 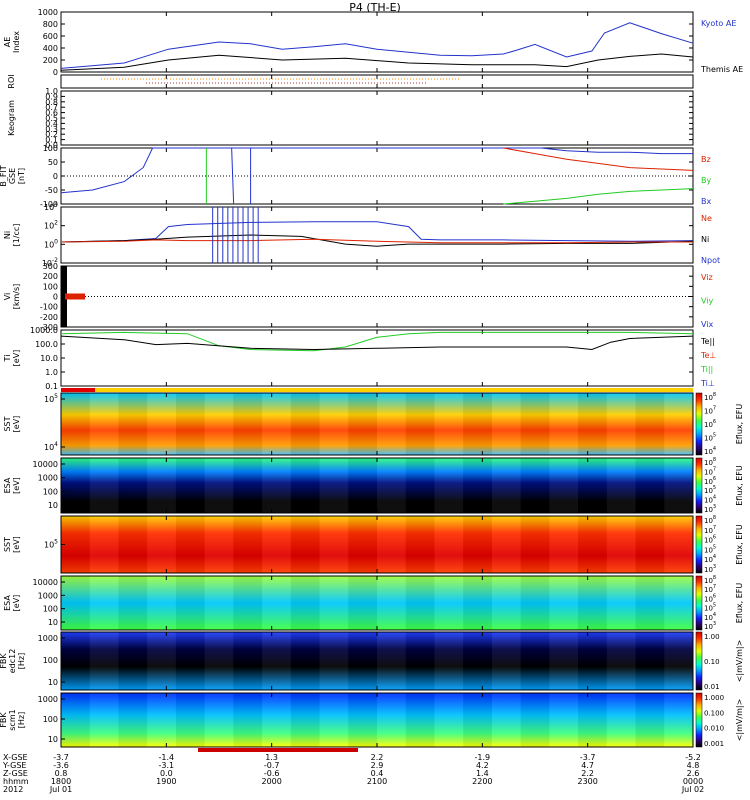 What do you see at coordinates (377, 390) in the screenshot?
I see `mode-bar` at bounding box center [377, 390].